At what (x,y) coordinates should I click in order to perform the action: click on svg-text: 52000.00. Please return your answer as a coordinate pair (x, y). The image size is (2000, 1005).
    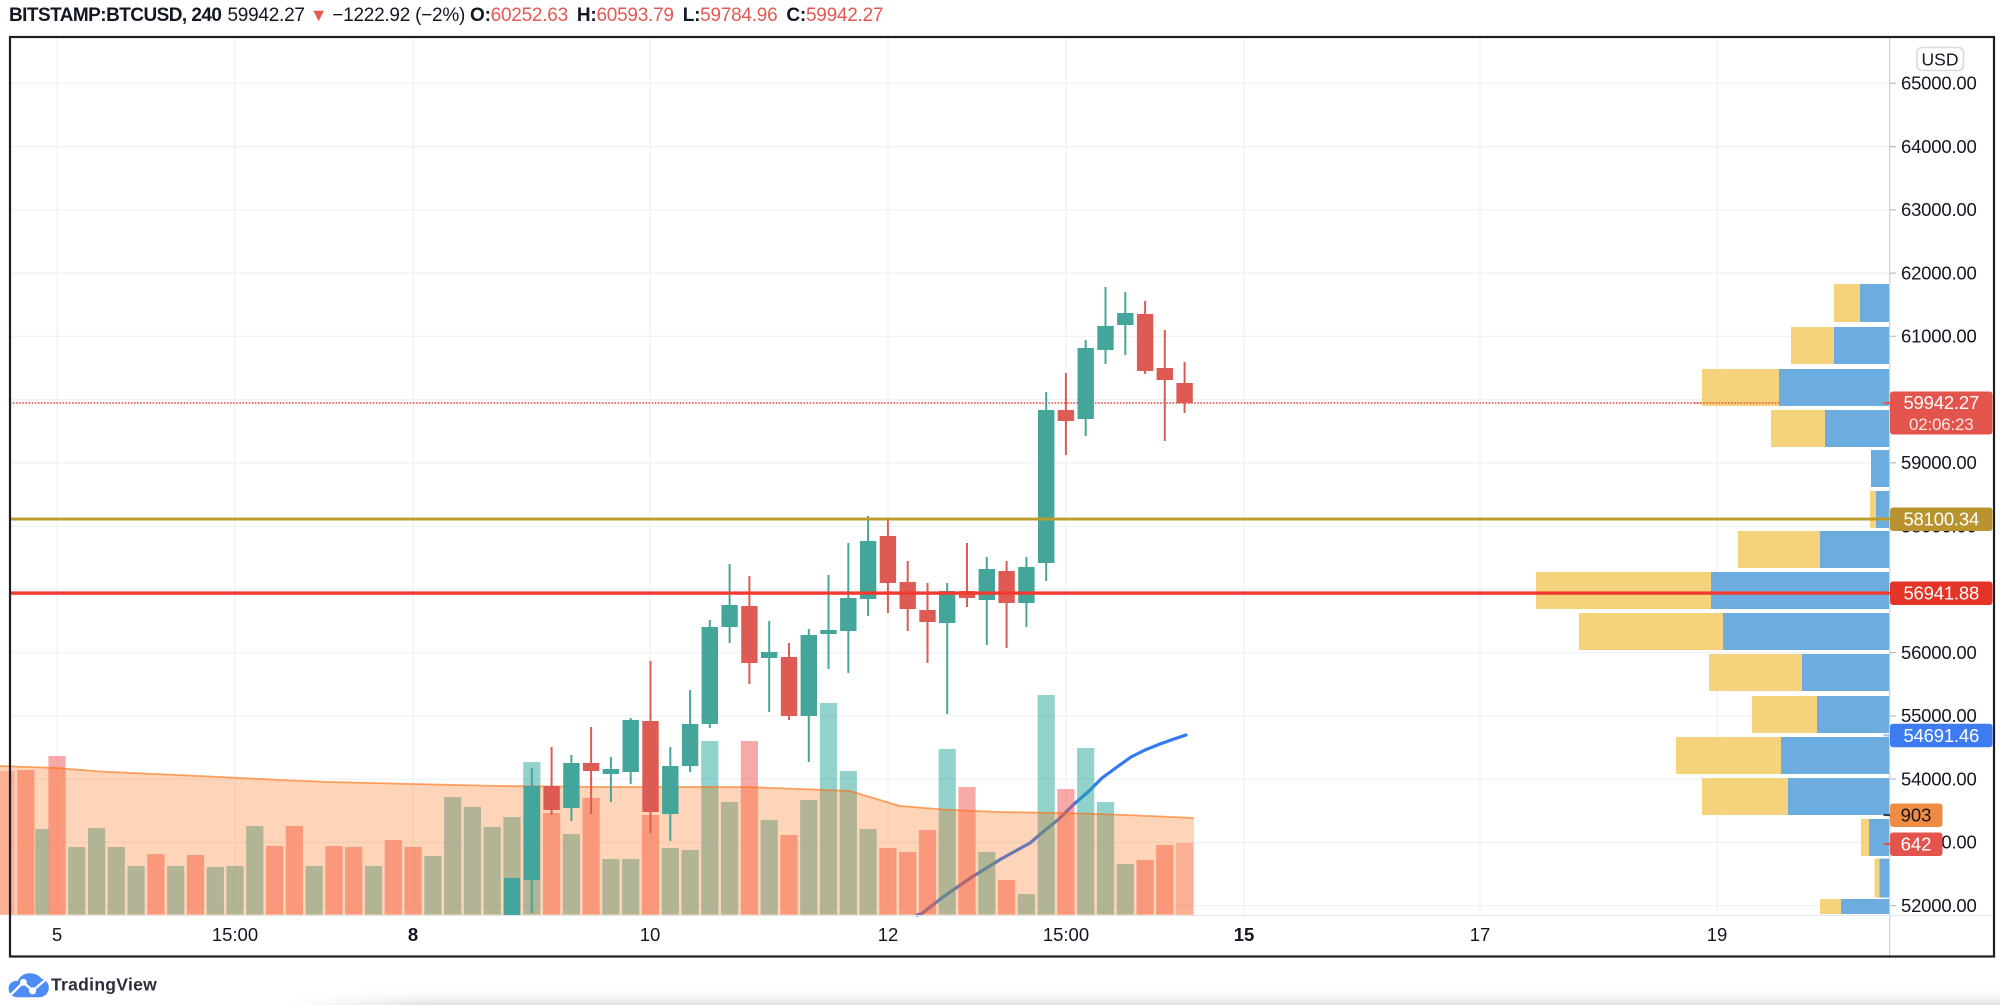
    Looking at the image, I should click on (1939, 905).